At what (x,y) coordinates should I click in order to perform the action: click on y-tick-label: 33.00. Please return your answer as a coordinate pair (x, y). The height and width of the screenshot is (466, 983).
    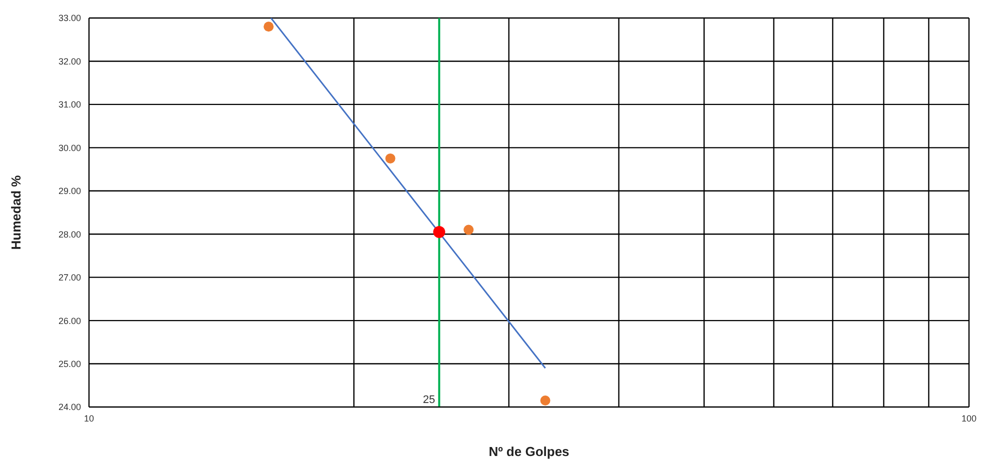
    Looking at the image, I should click on (69, 18).